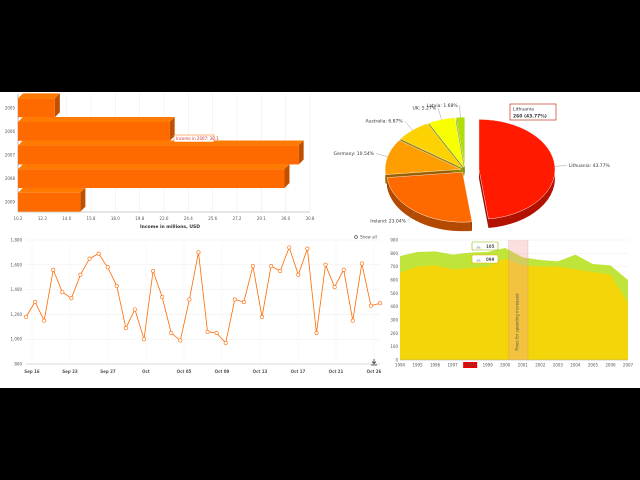 This screenshot has height=480, width=640. What do you see at coordinates (394, 293) in the screenshot?
I see `area-y-tick: 500` at bounding box center [394, 293].